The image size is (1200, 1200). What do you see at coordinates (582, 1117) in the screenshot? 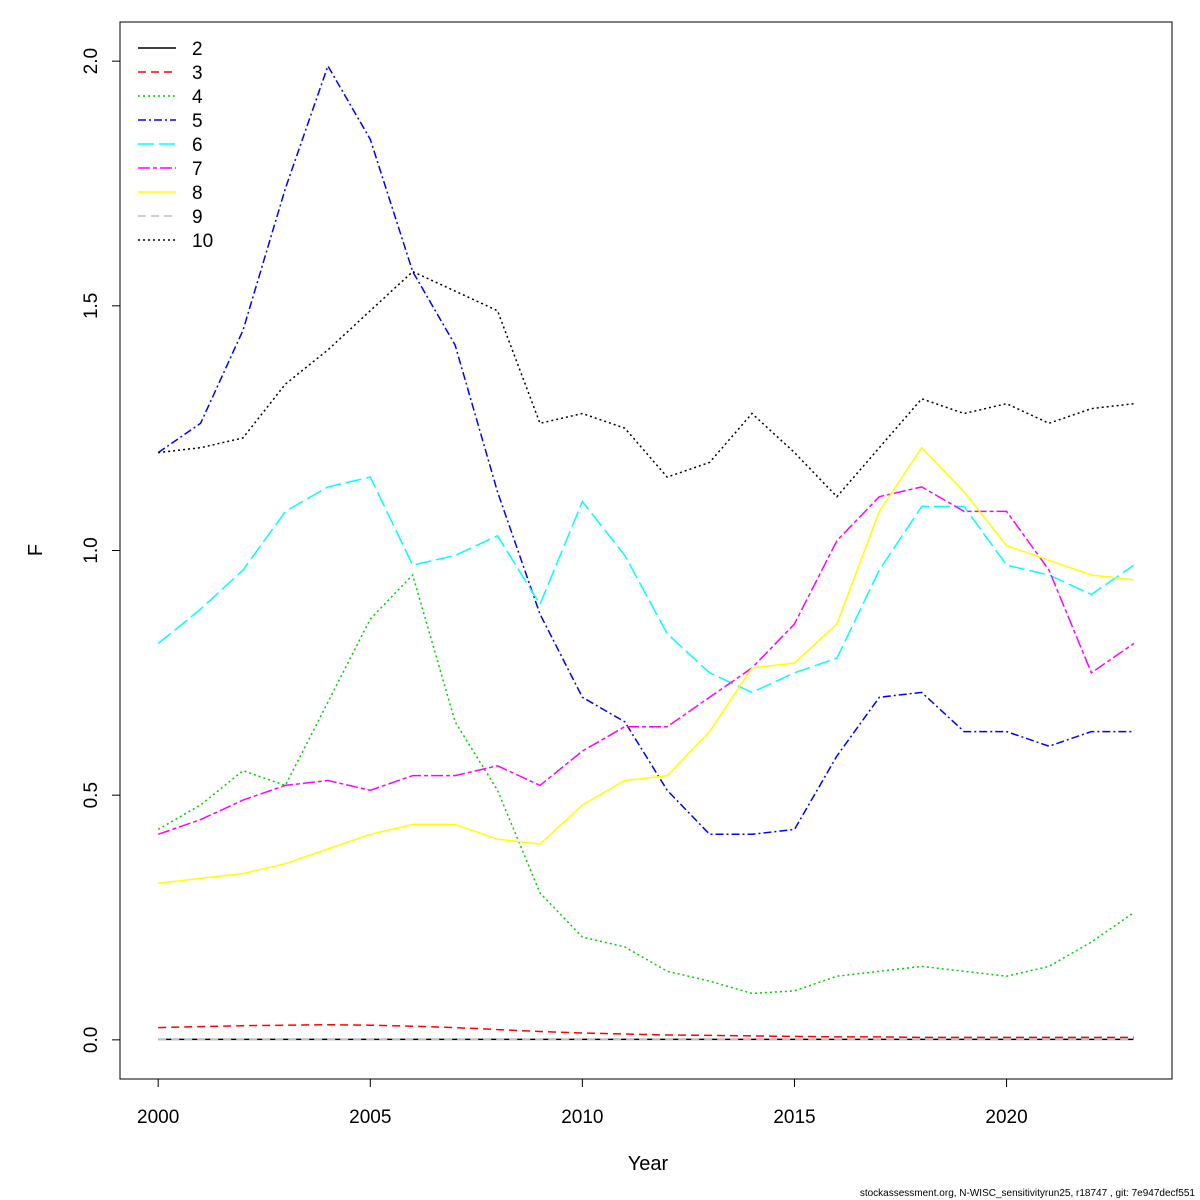
I see `x-tick-label: 2010` at bounding box center [582, 1117].